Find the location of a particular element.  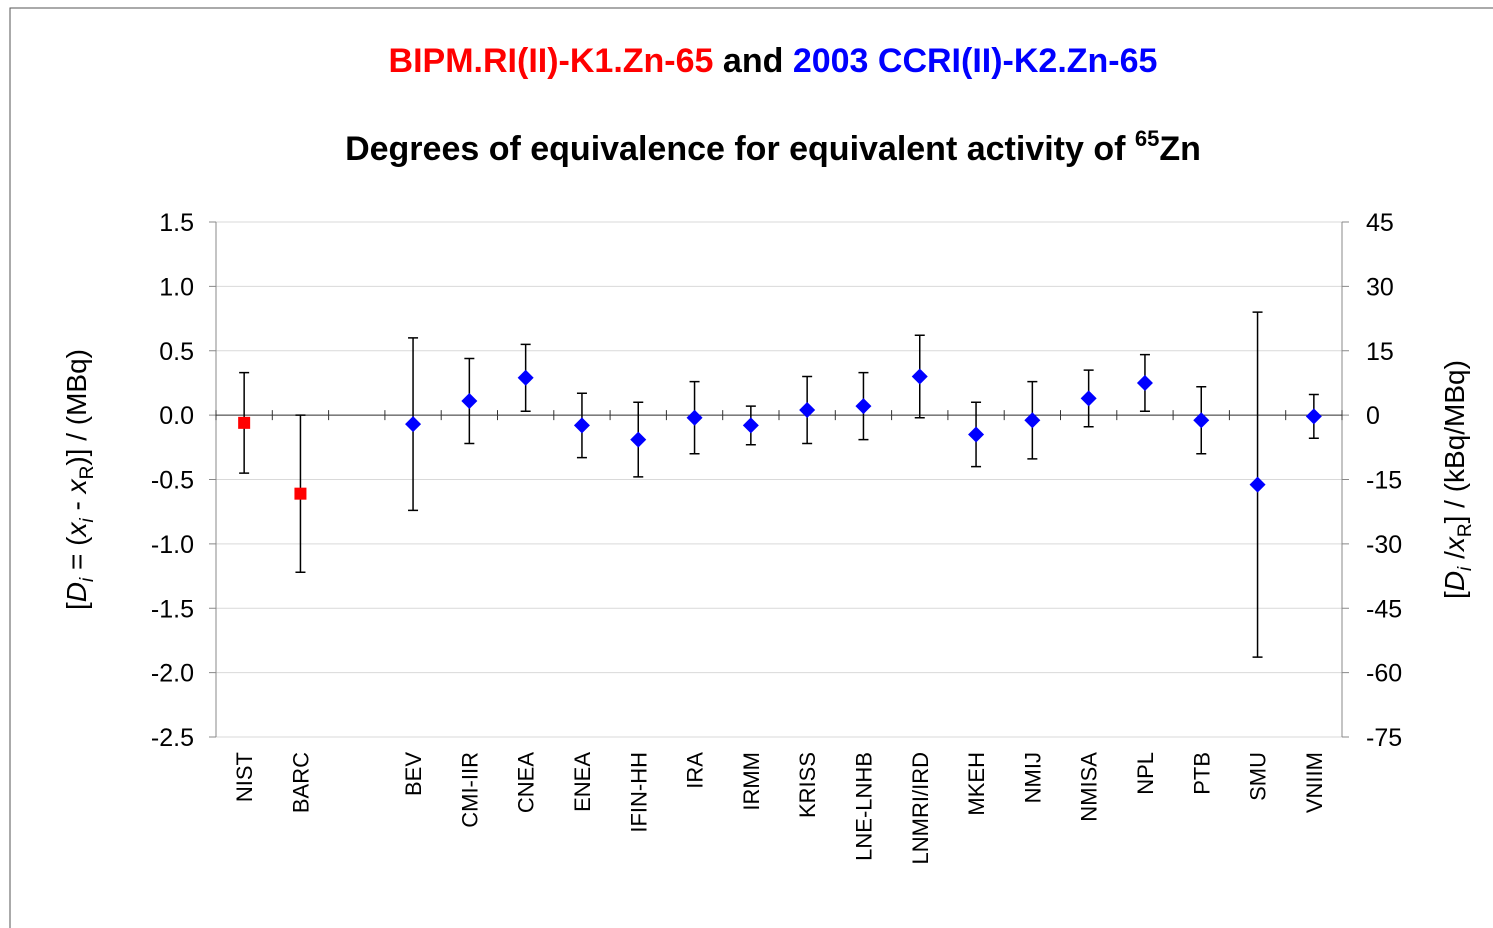

axis-label-part: - is located at coordinates (76, 505).